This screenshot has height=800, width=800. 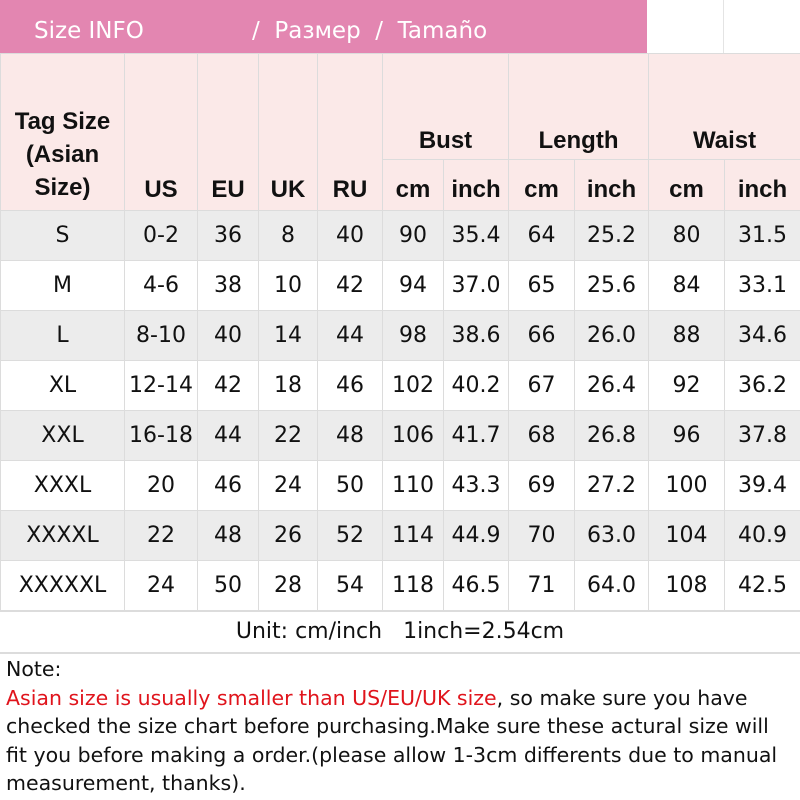 I want to click on table-cell: XXL, so click(x=62, y=435).